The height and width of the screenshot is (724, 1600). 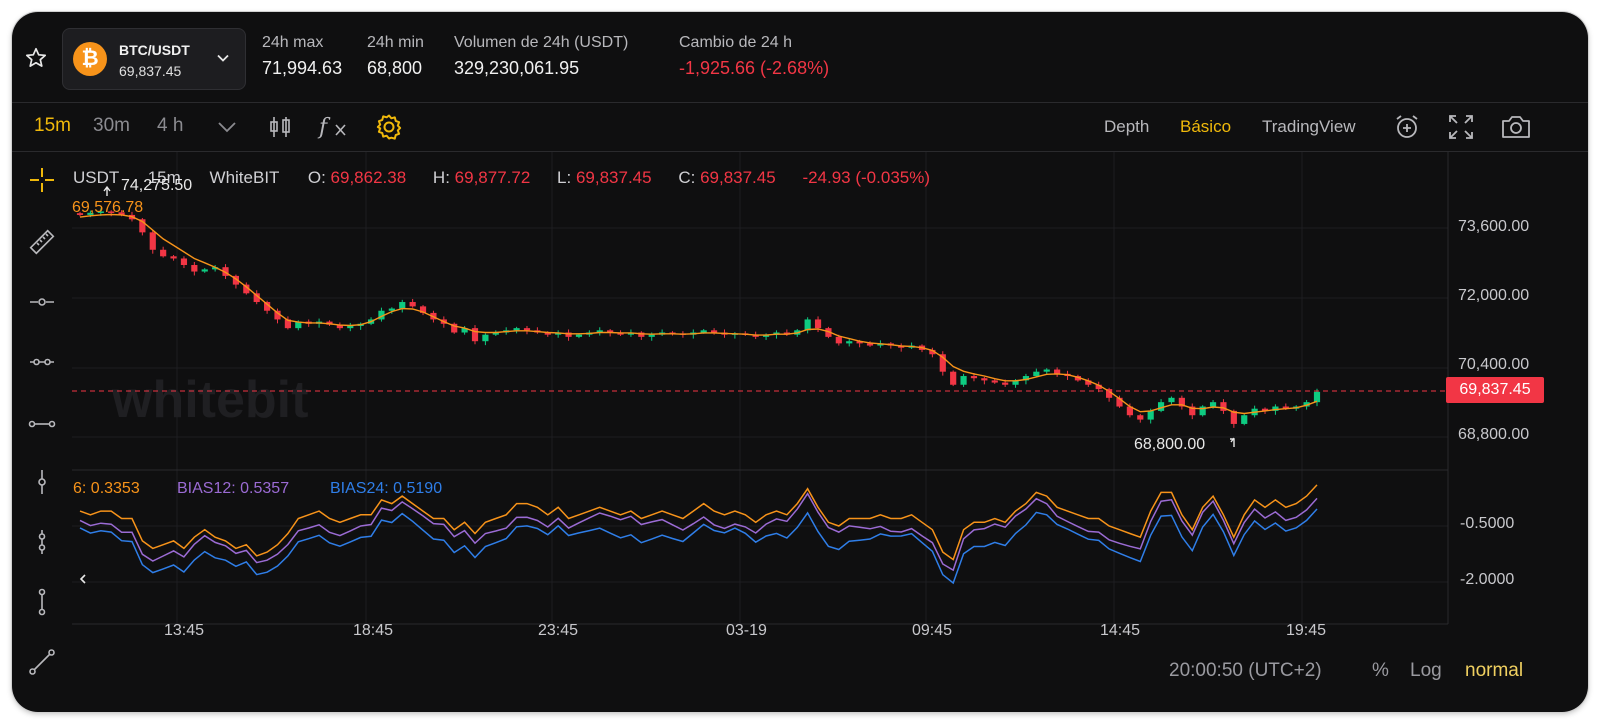 I want to click on clock-label: 20:00:50 (UTC+2), so click(x=1245, y=670).